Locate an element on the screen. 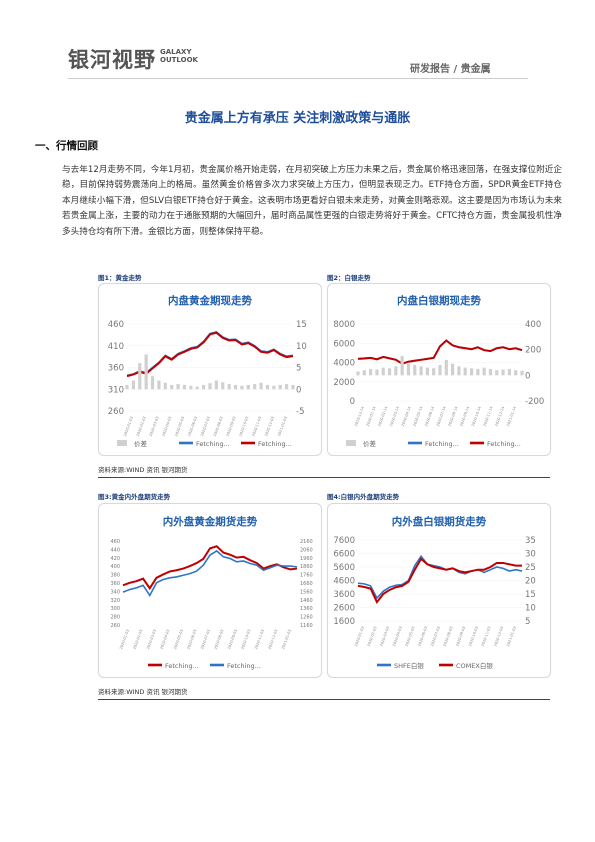  left-tick-label: 6000 is located at coordinates (344, 344).